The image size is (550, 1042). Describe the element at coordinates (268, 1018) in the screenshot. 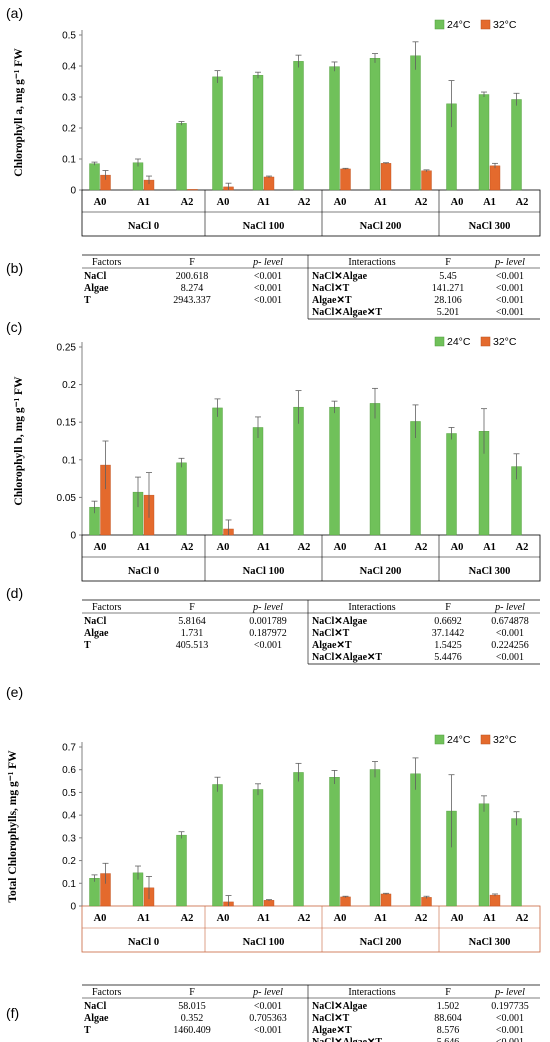

I see `table-p-value: 0.705363` at that location.